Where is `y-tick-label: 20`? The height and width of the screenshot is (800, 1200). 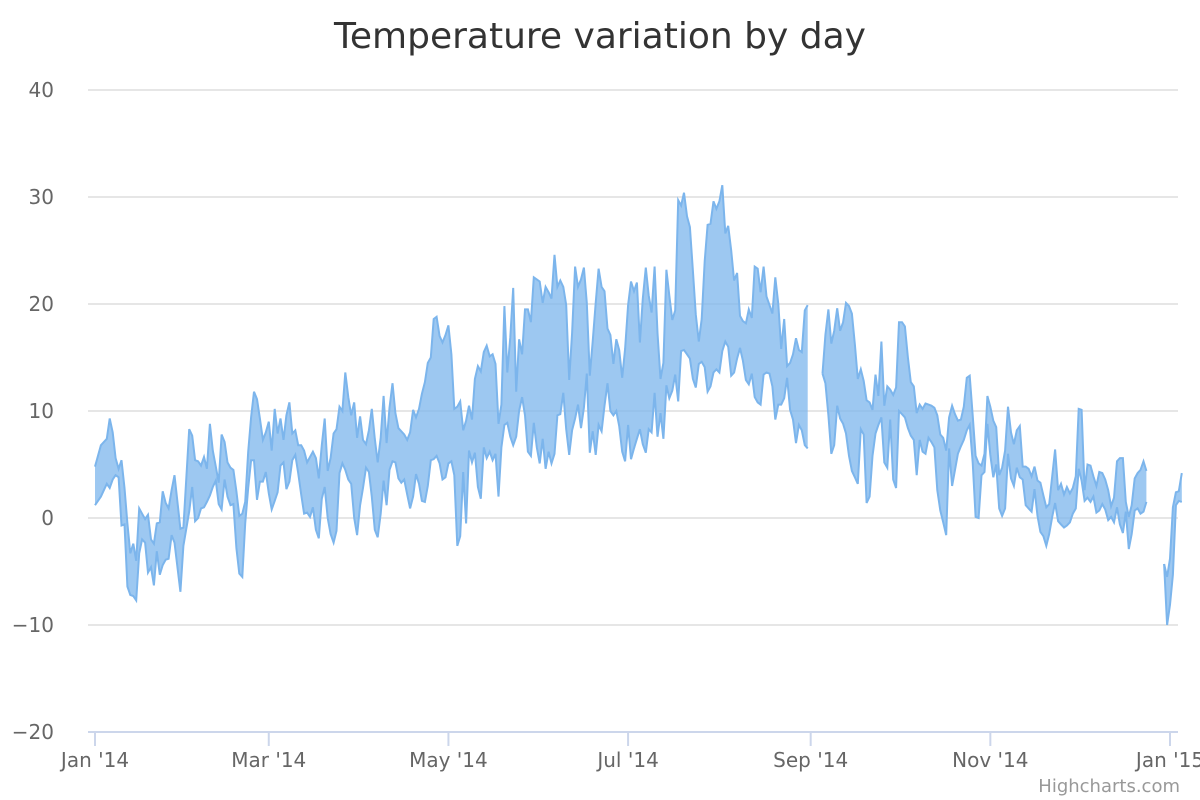
y-tick-label: 20 is located at coordinates (41, 304).